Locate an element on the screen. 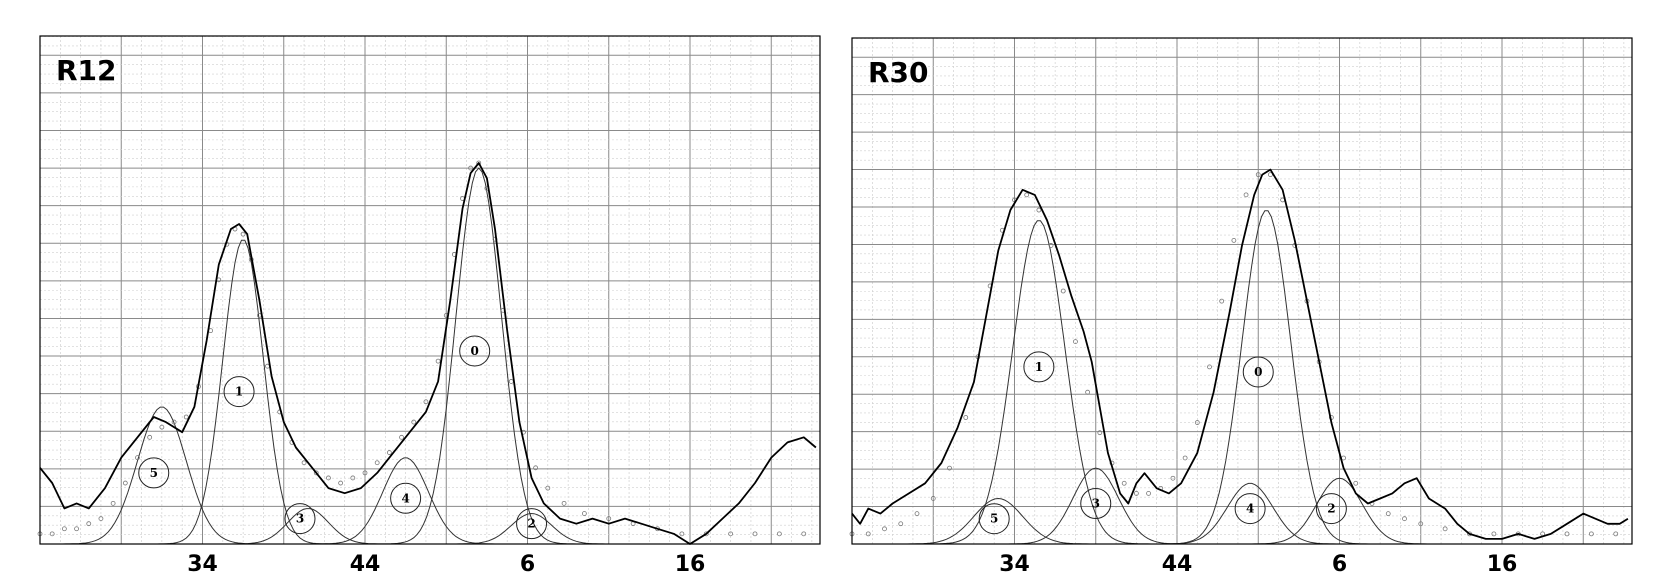 The height and width of the screenshot is (576, 1661). x-tick-label: 44 is located at coordinates (1177, 564).